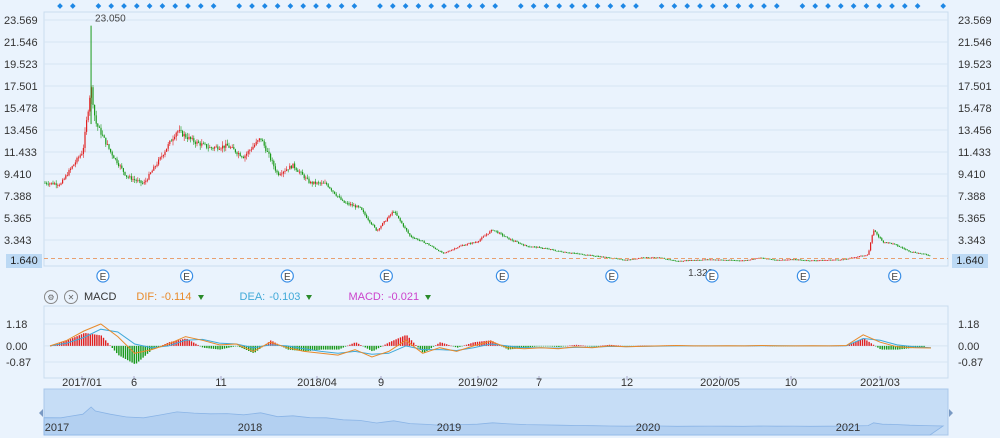 The height and width of the screenshot is (438, 1000). I want to click on dif-legend: DIF: -0.114, so click(170, 297).